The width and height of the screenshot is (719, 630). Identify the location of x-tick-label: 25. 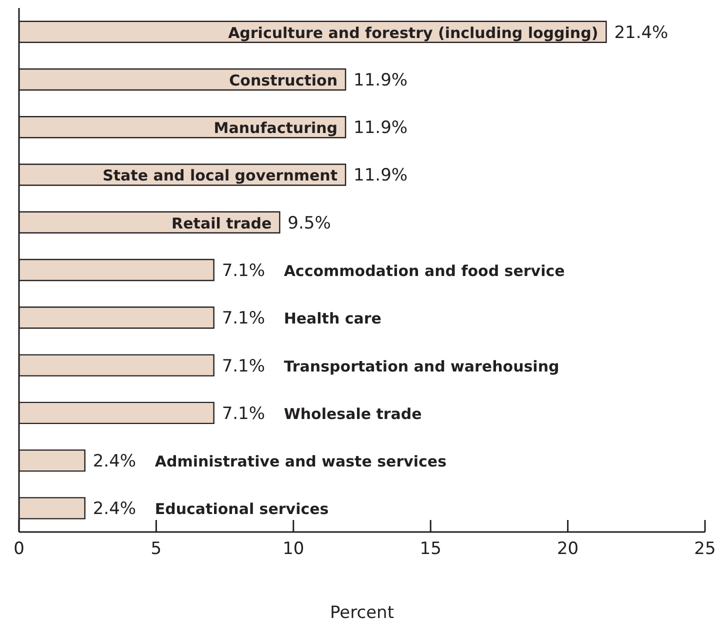
(705, 549).